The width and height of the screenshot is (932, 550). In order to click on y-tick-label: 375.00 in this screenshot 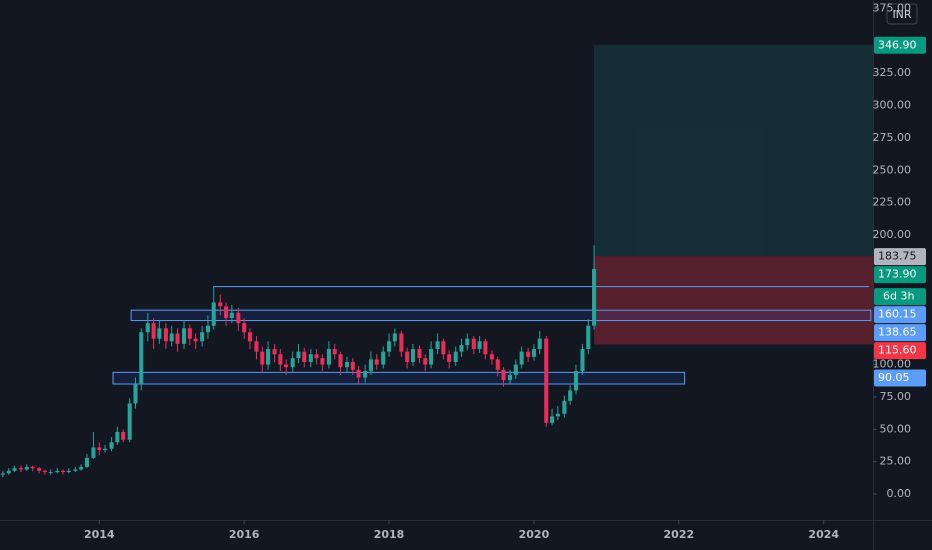, I will do `click(892, 7)`.